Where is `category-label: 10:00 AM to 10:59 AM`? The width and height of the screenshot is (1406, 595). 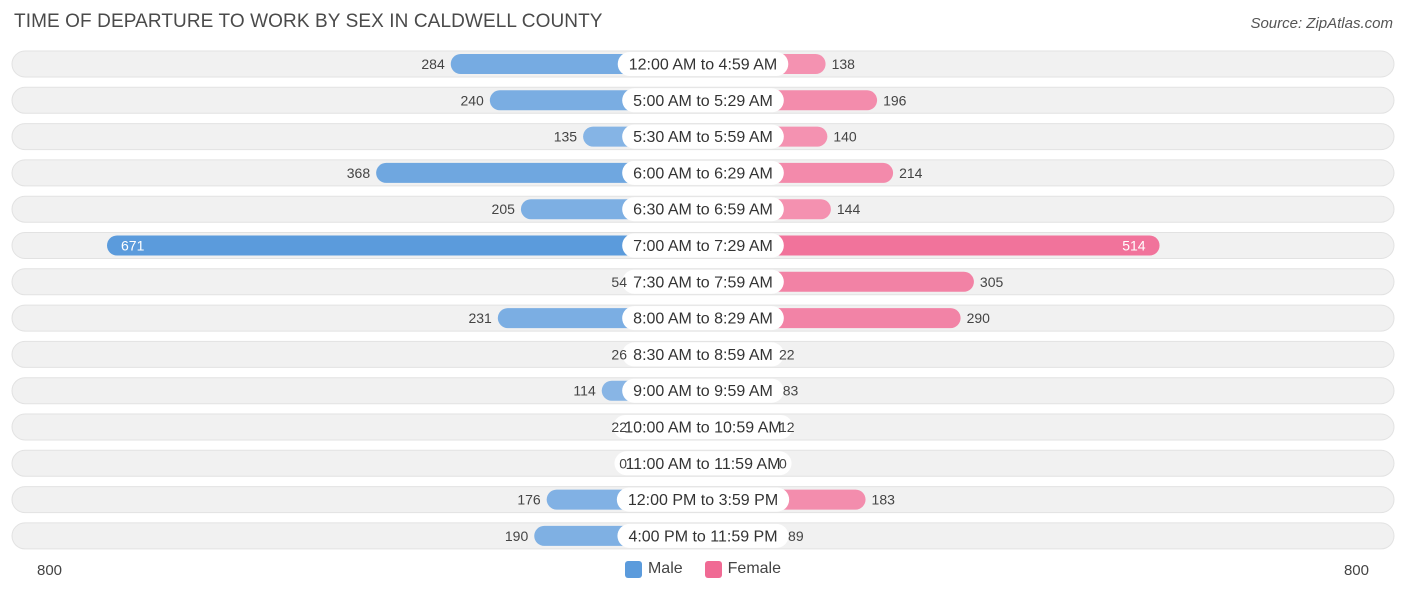
category-label: 10:00 AM to 10:59 AM is located at coordinates (702, 428).